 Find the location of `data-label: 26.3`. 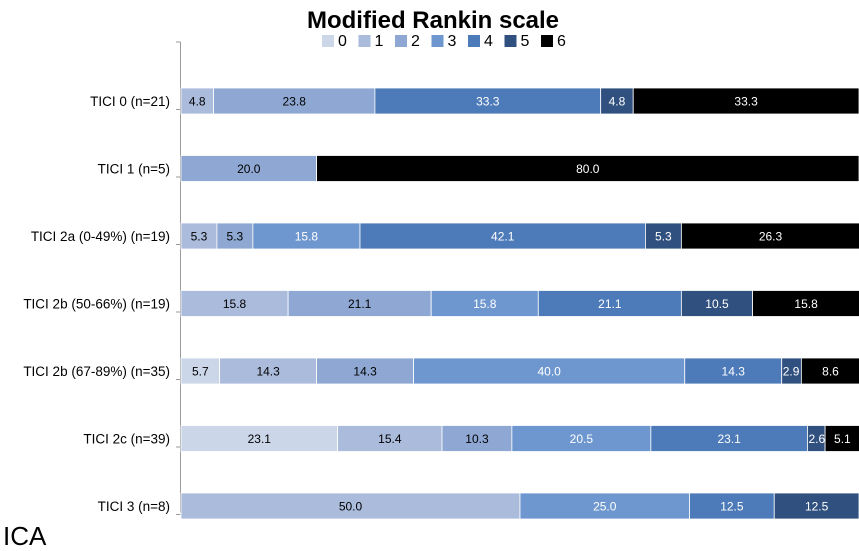

data-label: 26.3 is located at coordinates (771, 237).